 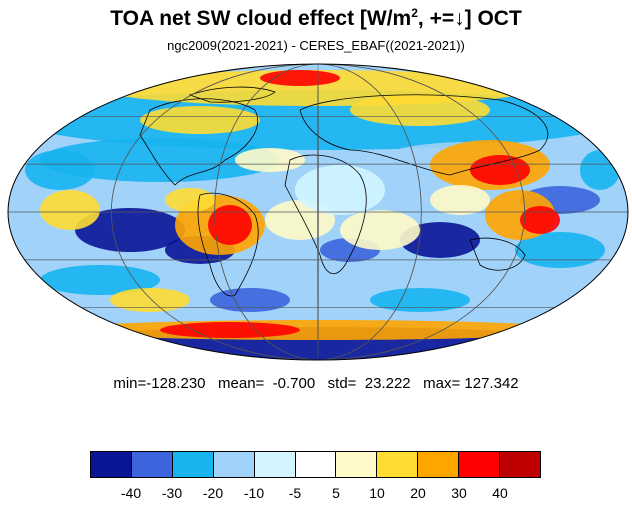 I want to click on colorbar-tick-label: 5, so click(x=336, y=493).